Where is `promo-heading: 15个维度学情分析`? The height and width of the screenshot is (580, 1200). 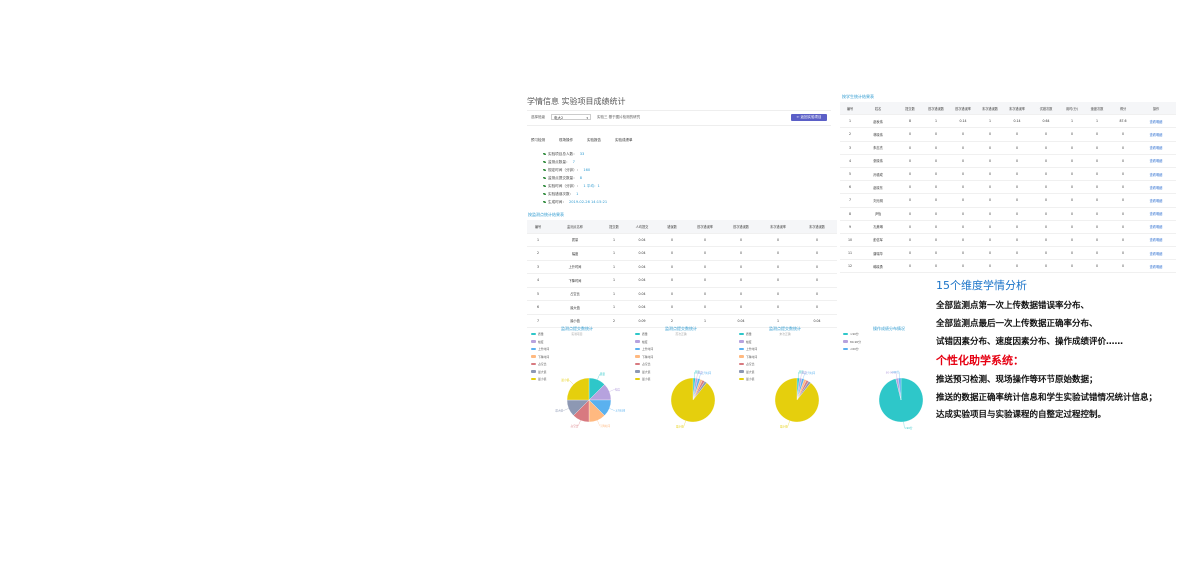 promo-heading: 15个维度学情分析 is located at coordinates (981, 285).